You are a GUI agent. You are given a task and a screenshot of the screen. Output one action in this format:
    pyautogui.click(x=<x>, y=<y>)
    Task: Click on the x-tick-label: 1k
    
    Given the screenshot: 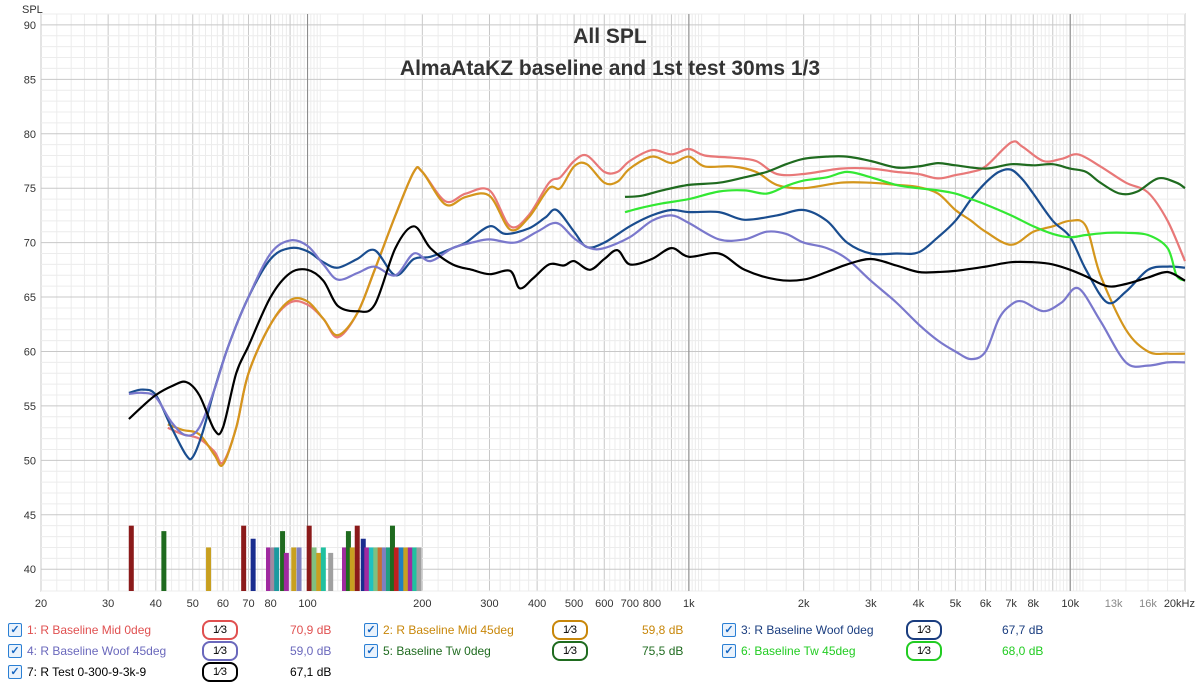 What is the action you would take?
    pyautogui.click(x=689, y=604)
    